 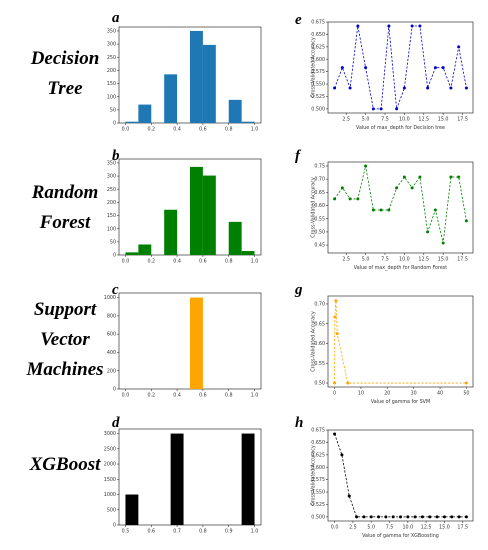 I want to click on panel-letter-e: e, so click(x=298, y=20).